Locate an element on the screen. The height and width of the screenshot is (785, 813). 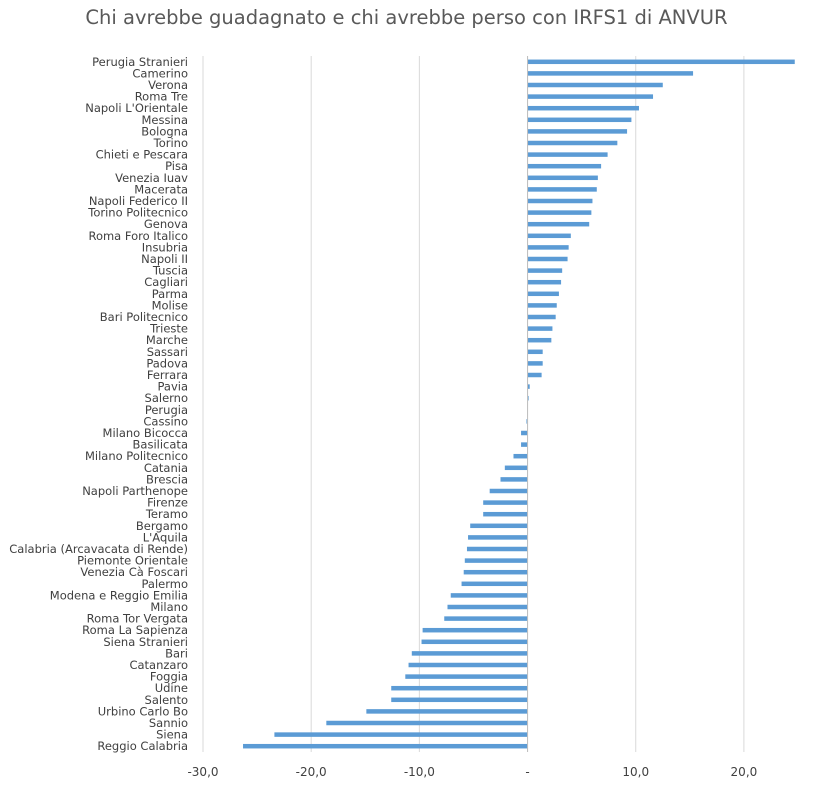
category-label: Pisa is located at coordinates (176, 166).